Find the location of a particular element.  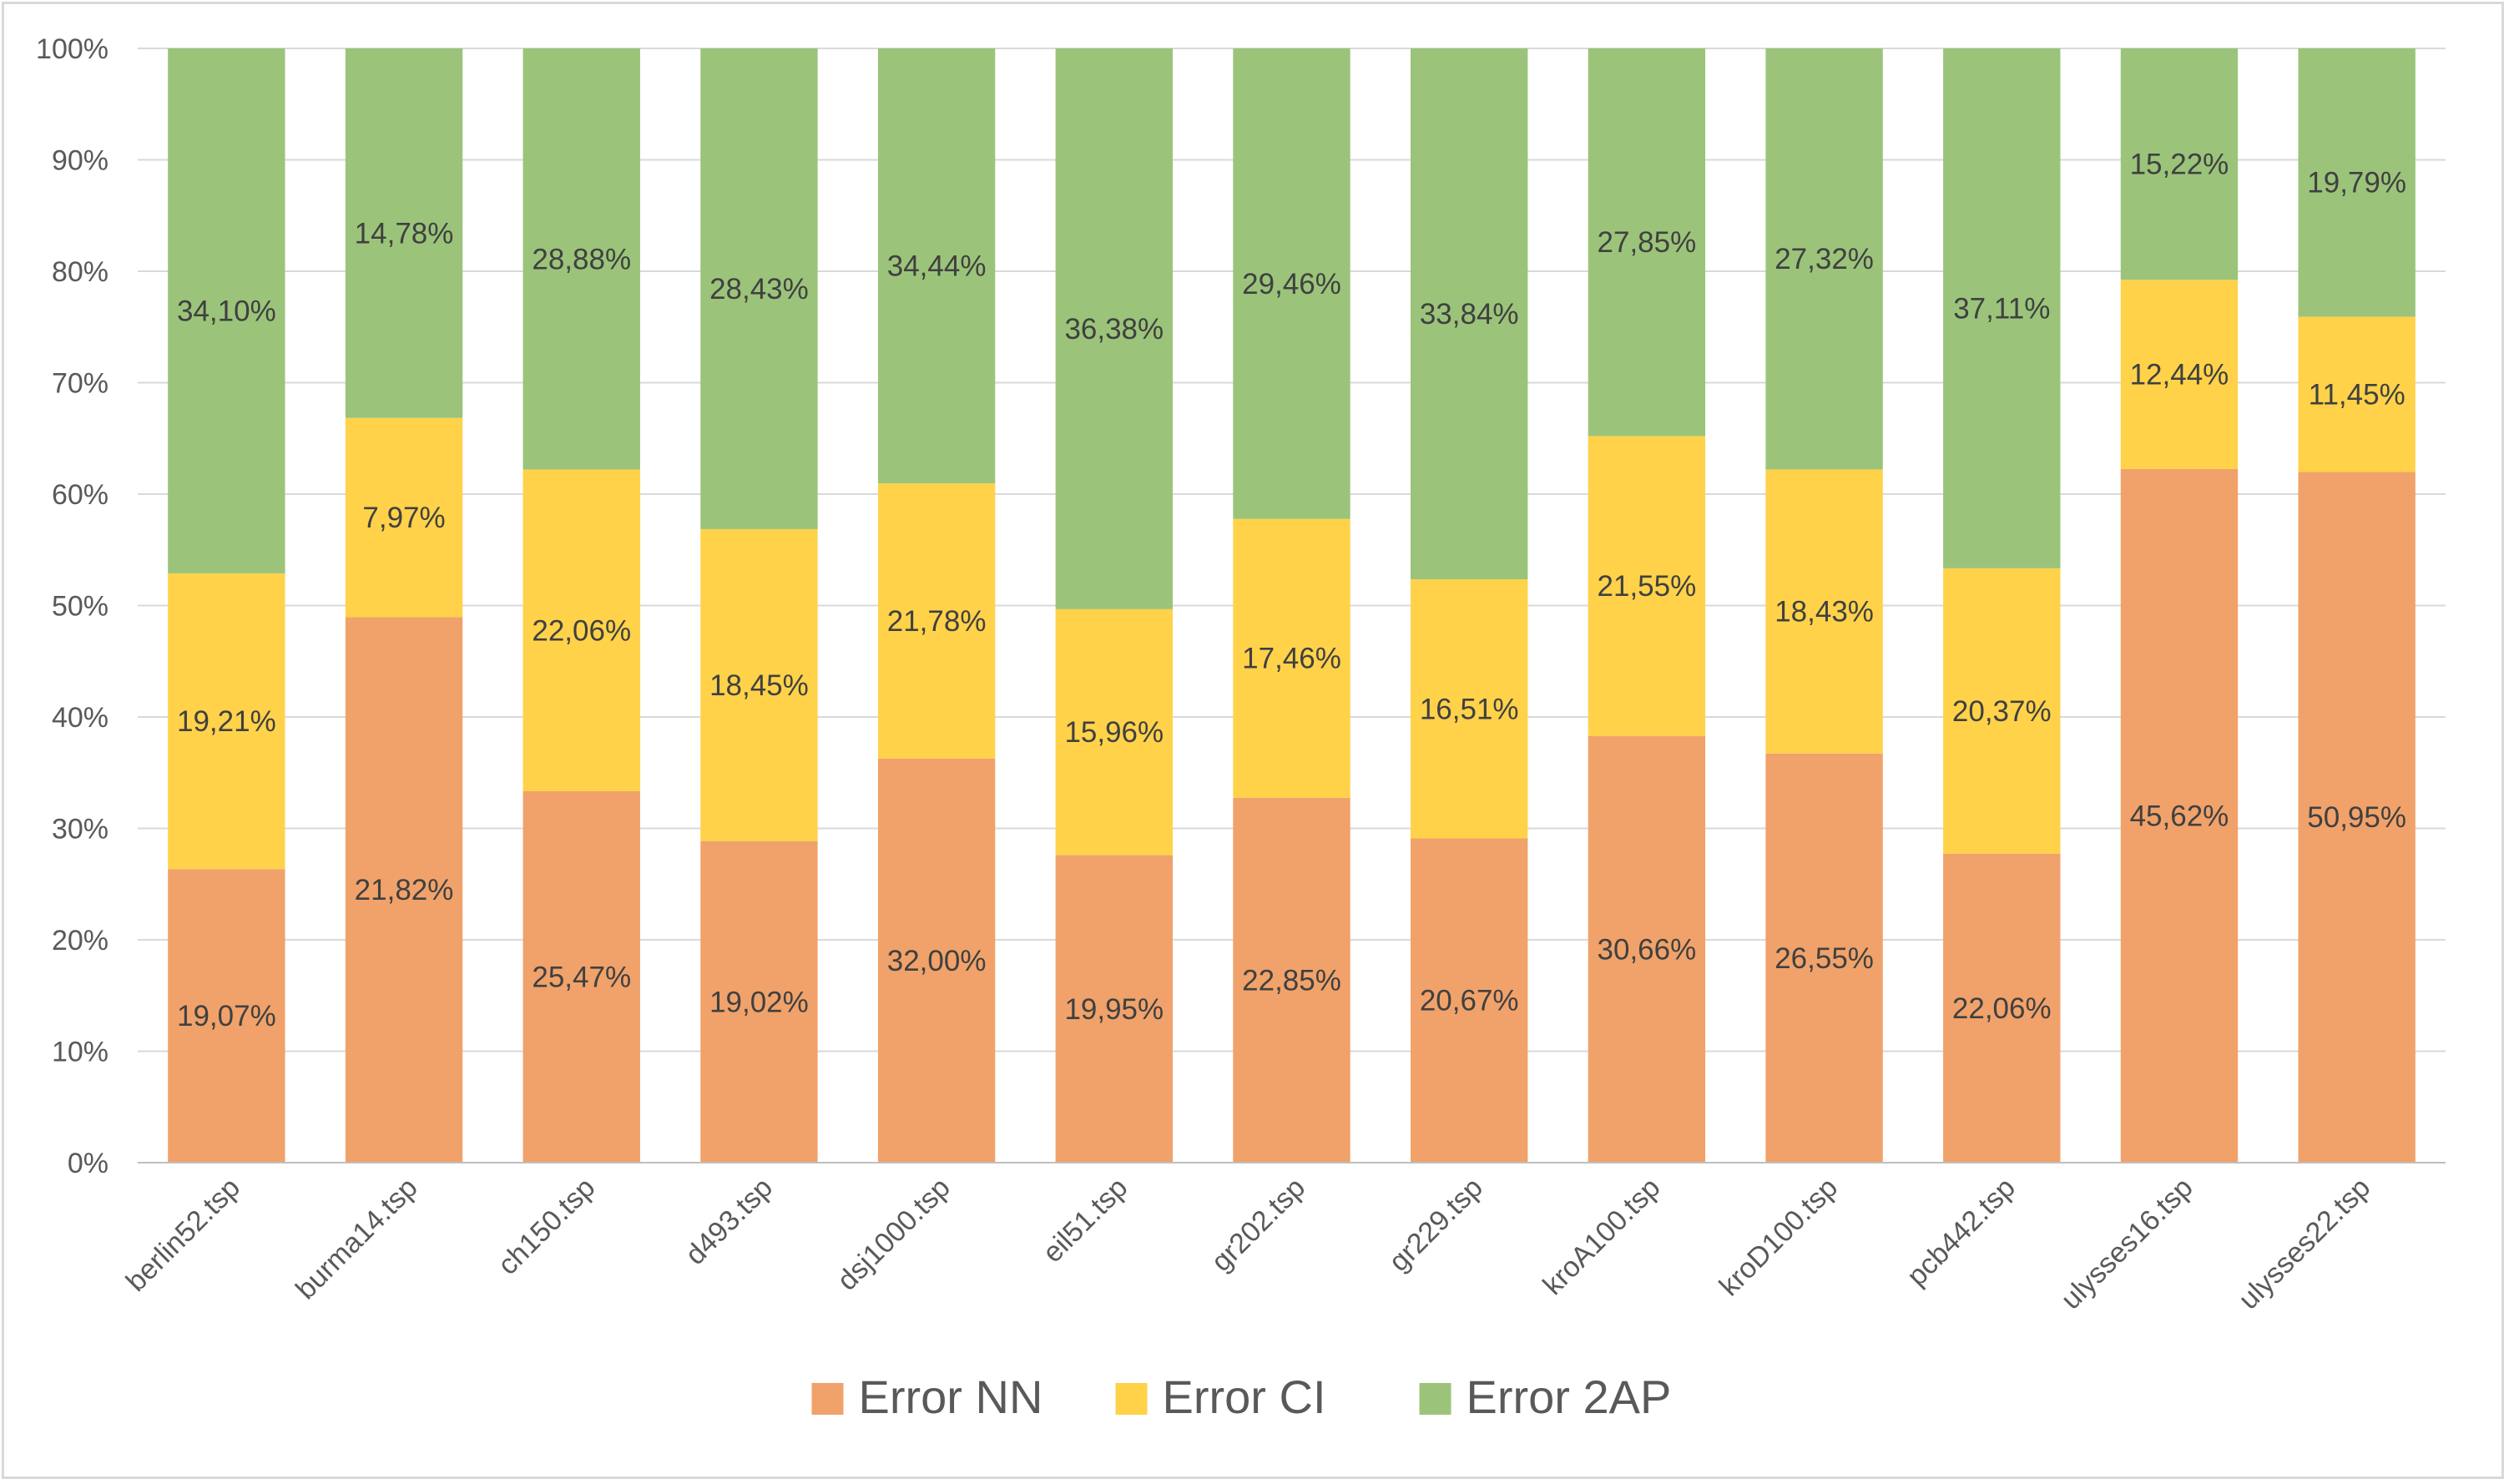

data-label: 15,96% is located at coordinates (1114, 732).